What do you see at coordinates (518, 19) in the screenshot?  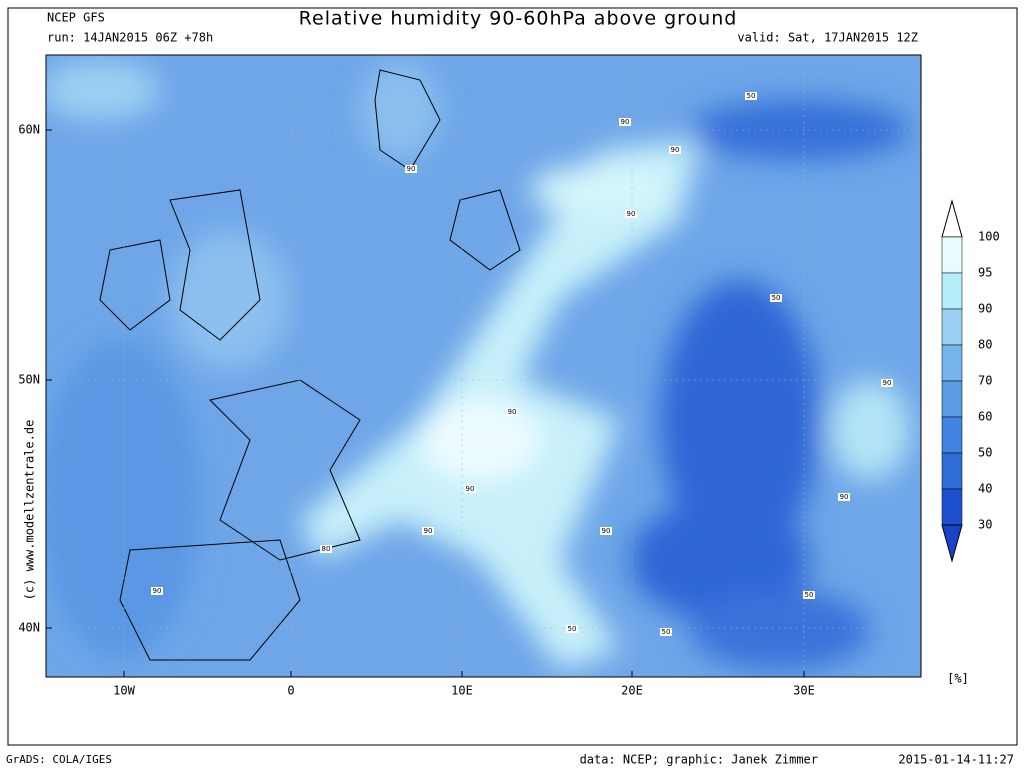 I see `title: Relative humidity 90-60hPa above ground` at bounding box center [518, 19].